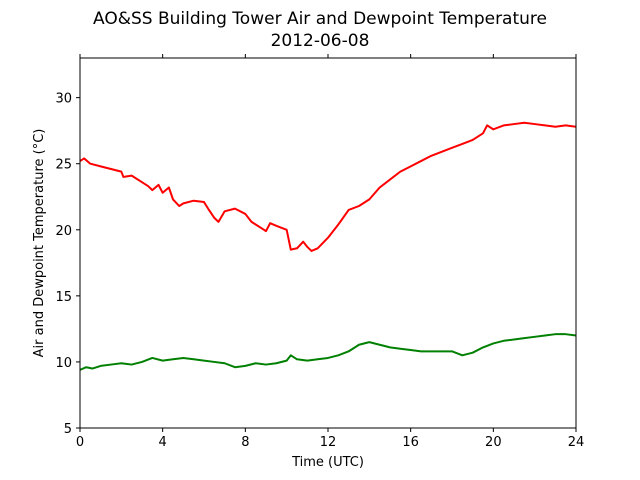  What do you see at coordinates (63, 297) in the screenshot?
I see `y-tick-label: 15` at bounding box center [63, 297].